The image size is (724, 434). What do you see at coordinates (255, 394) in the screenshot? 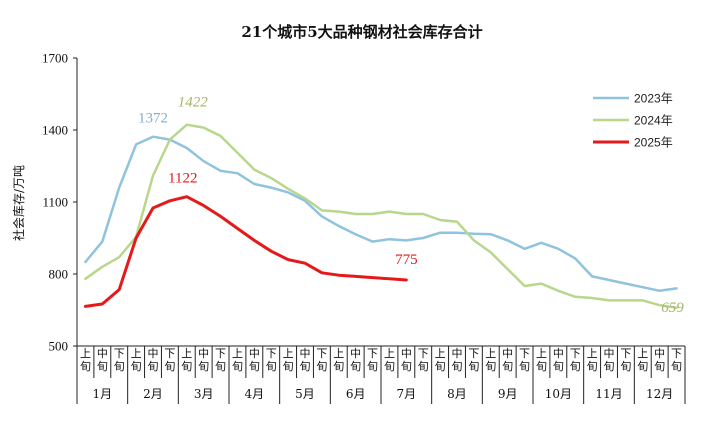
I see `x-month-label: 4月` at bounding box center [255, 394].